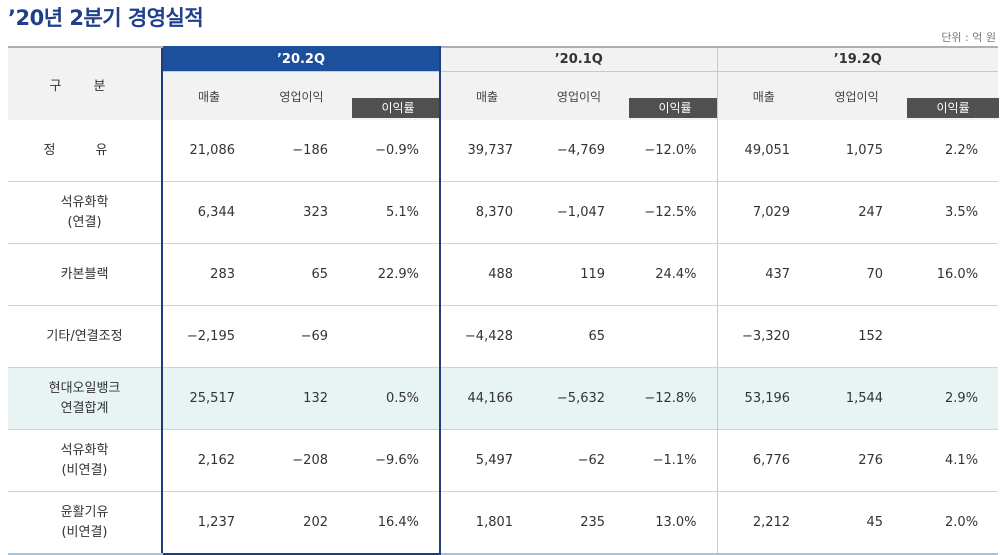 This screenshot has height=555, width=1000. Describe the element at coordinates (301, 59) in the screenshot. I see `period-header-2020q2: ’20.2Q` at that location.